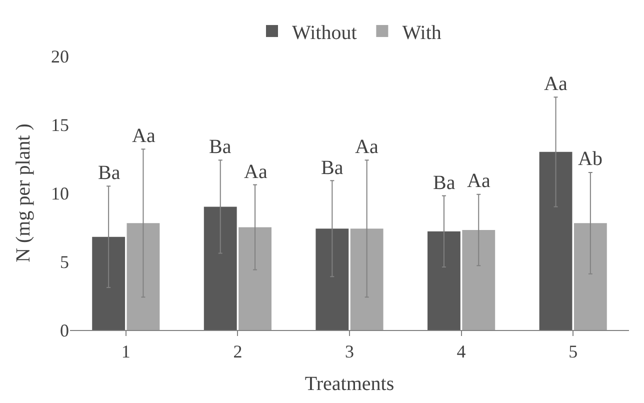 The width and height of the screenshot is (644, 403). Describe the element at coordinates (590, 159) in the screenshot. I see `annotation: Ab` at that location.